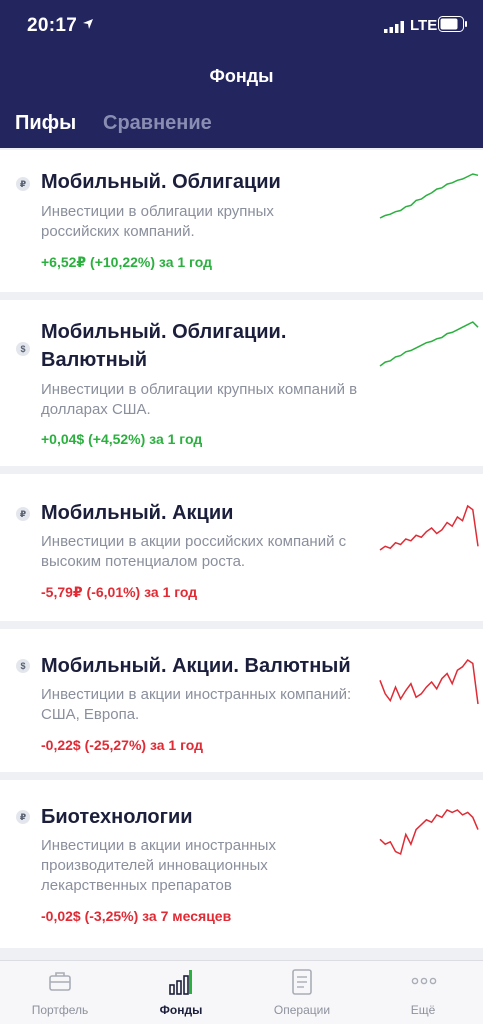 This screenshot has height=1024, width=483. What do you see at coordinates (60, 992) in the screenshot?
I see `nav-portfolio: Портфель` at bounding box center [60, 992].